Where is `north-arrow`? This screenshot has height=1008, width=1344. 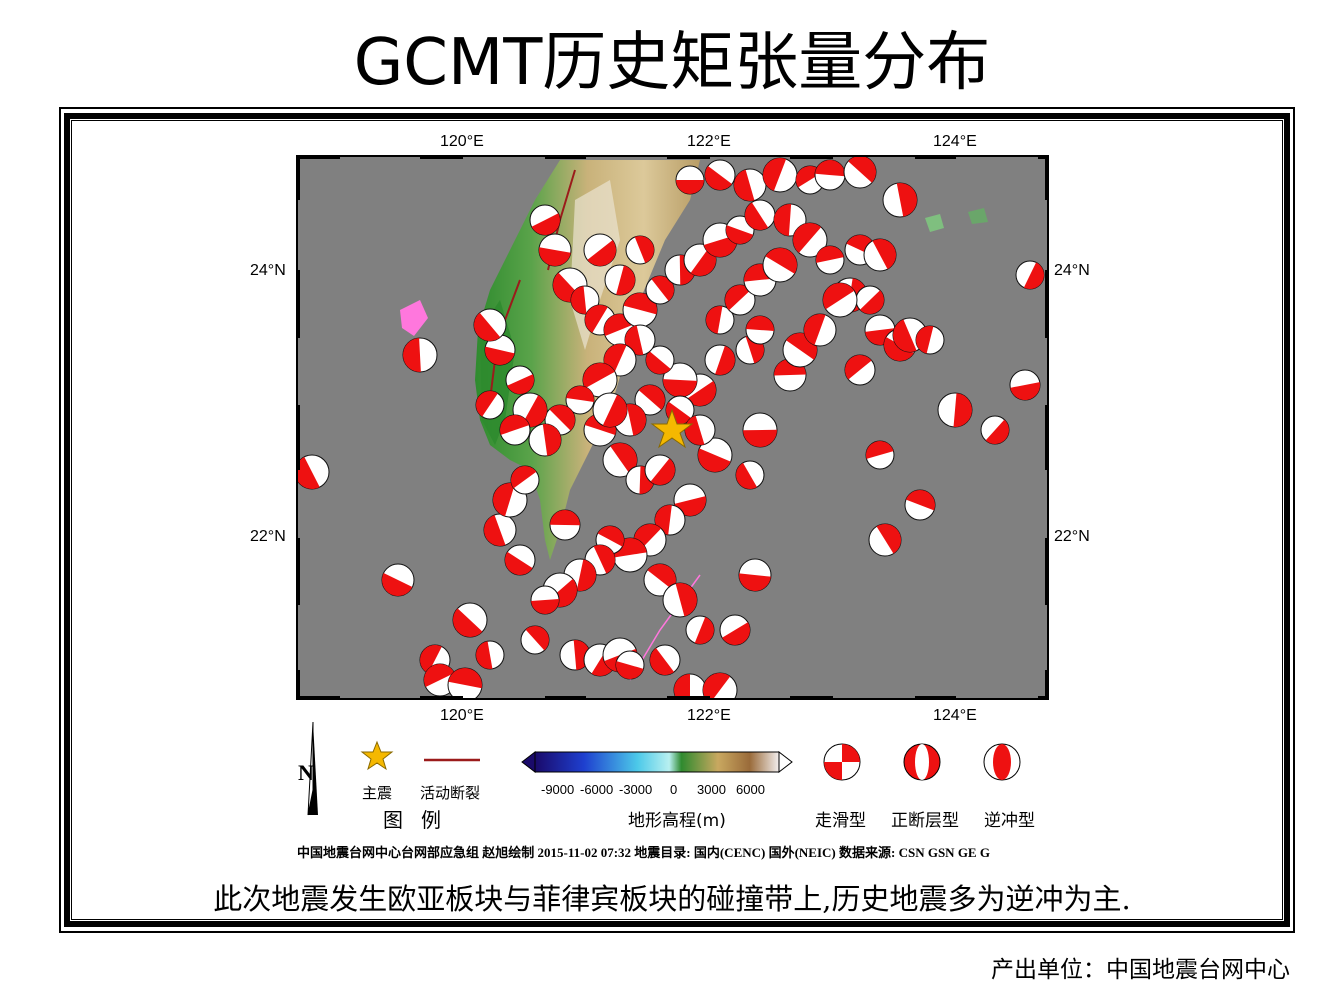 north-arrow is located at coordinates (312, 768).